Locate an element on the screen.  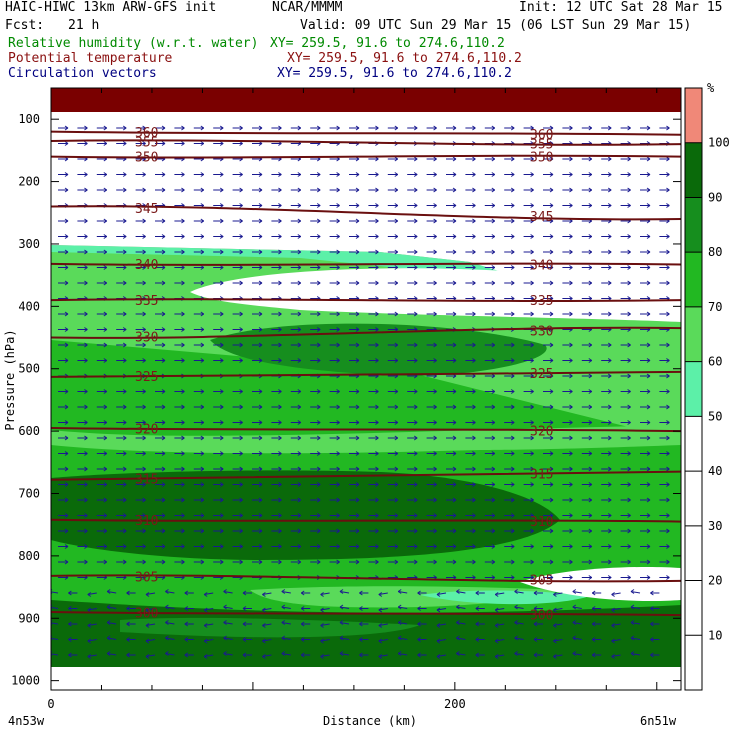
y-tick-label-500: 500 is located at coordinates (29, 369).